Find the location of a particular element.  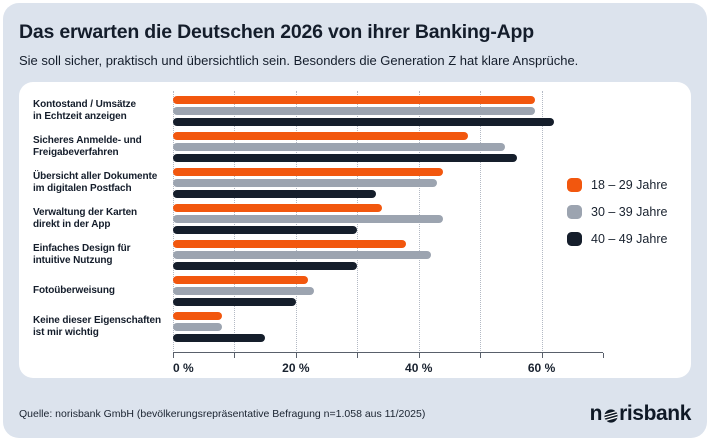

legend-item-40-49: 40 – 49 Jahre is located at coordinates (623, 239).